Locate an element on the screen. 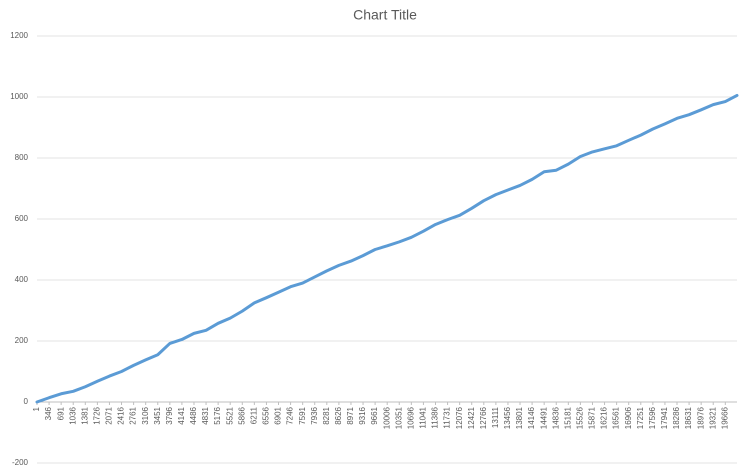  chart-title: Chart Title is located at coordinates (385, 15).